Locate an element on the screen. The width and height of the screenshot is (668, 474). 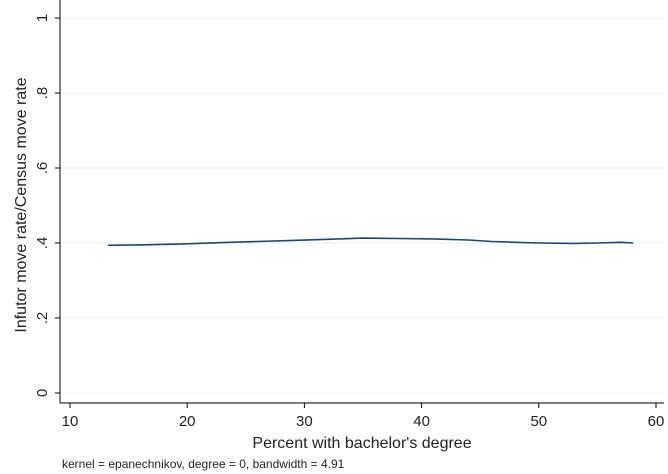
y-tick-label: 0 is located at coordinates (42, 393).